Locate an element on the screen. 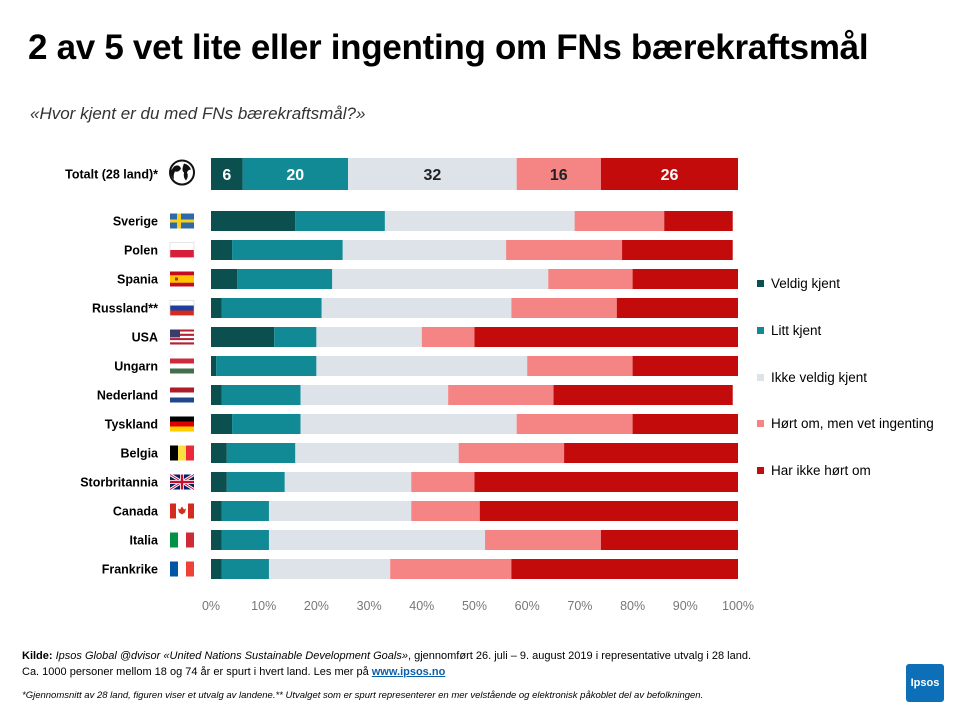 This screenshot has width=960, height=720. data-label: 16 is located at coordinates (559, 175).